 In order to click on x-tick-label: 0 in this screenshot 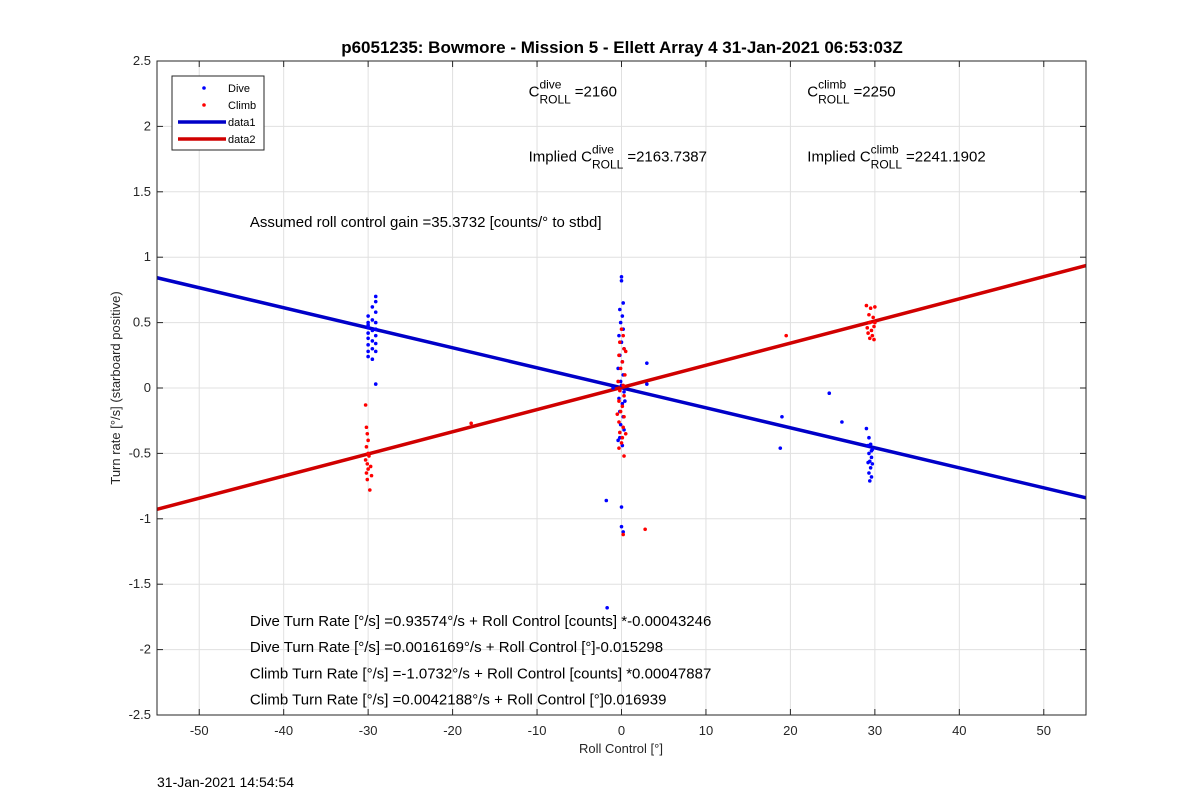, I will do `click(621, 730)`.